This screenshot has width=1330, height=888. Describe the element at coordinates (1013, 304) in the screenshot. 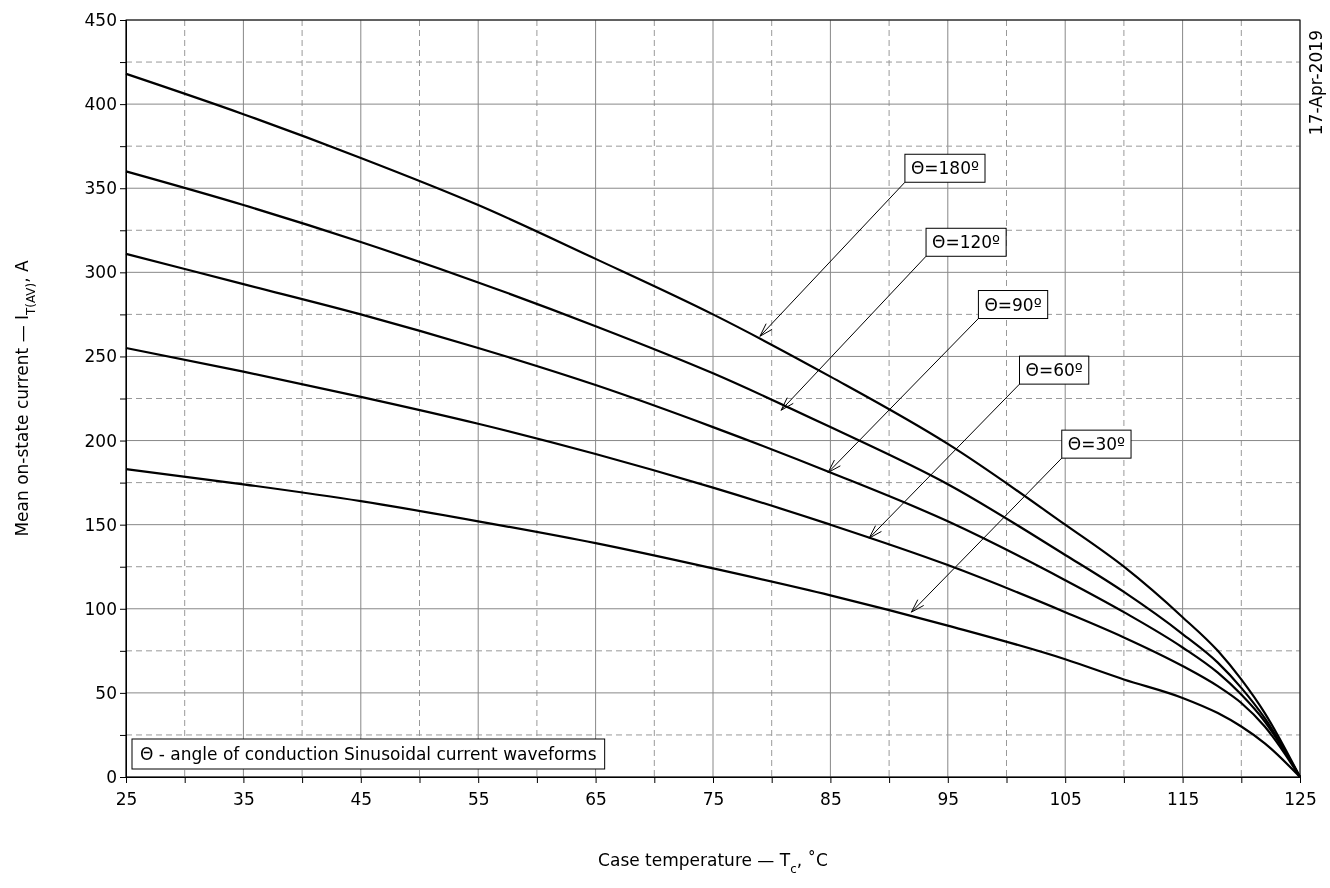

I see `annotation: Θ=90º` at that location.